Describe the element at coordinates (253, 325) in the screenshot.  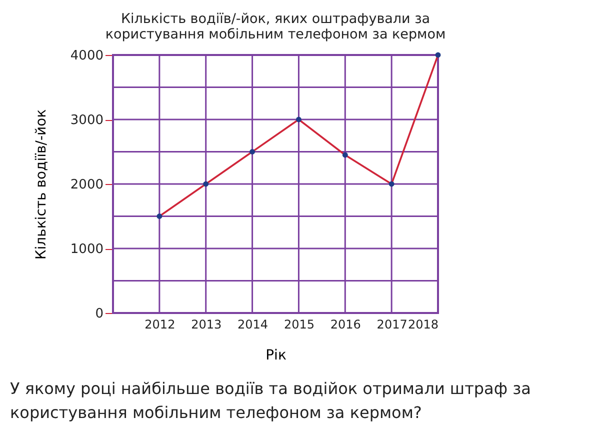
I see `x-tick-label: 2014` at that location.